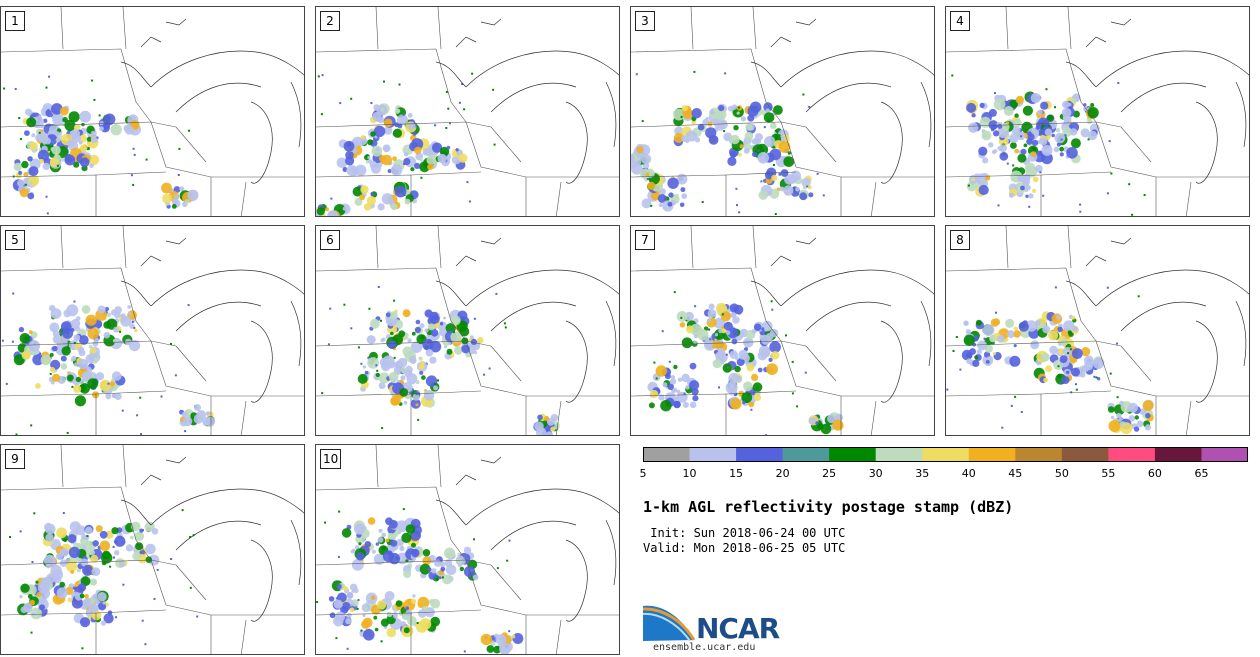 The width and height of the screenshot is (1260, 657). I want to click on colorbar-tick-label: 35, so click(922, 473).